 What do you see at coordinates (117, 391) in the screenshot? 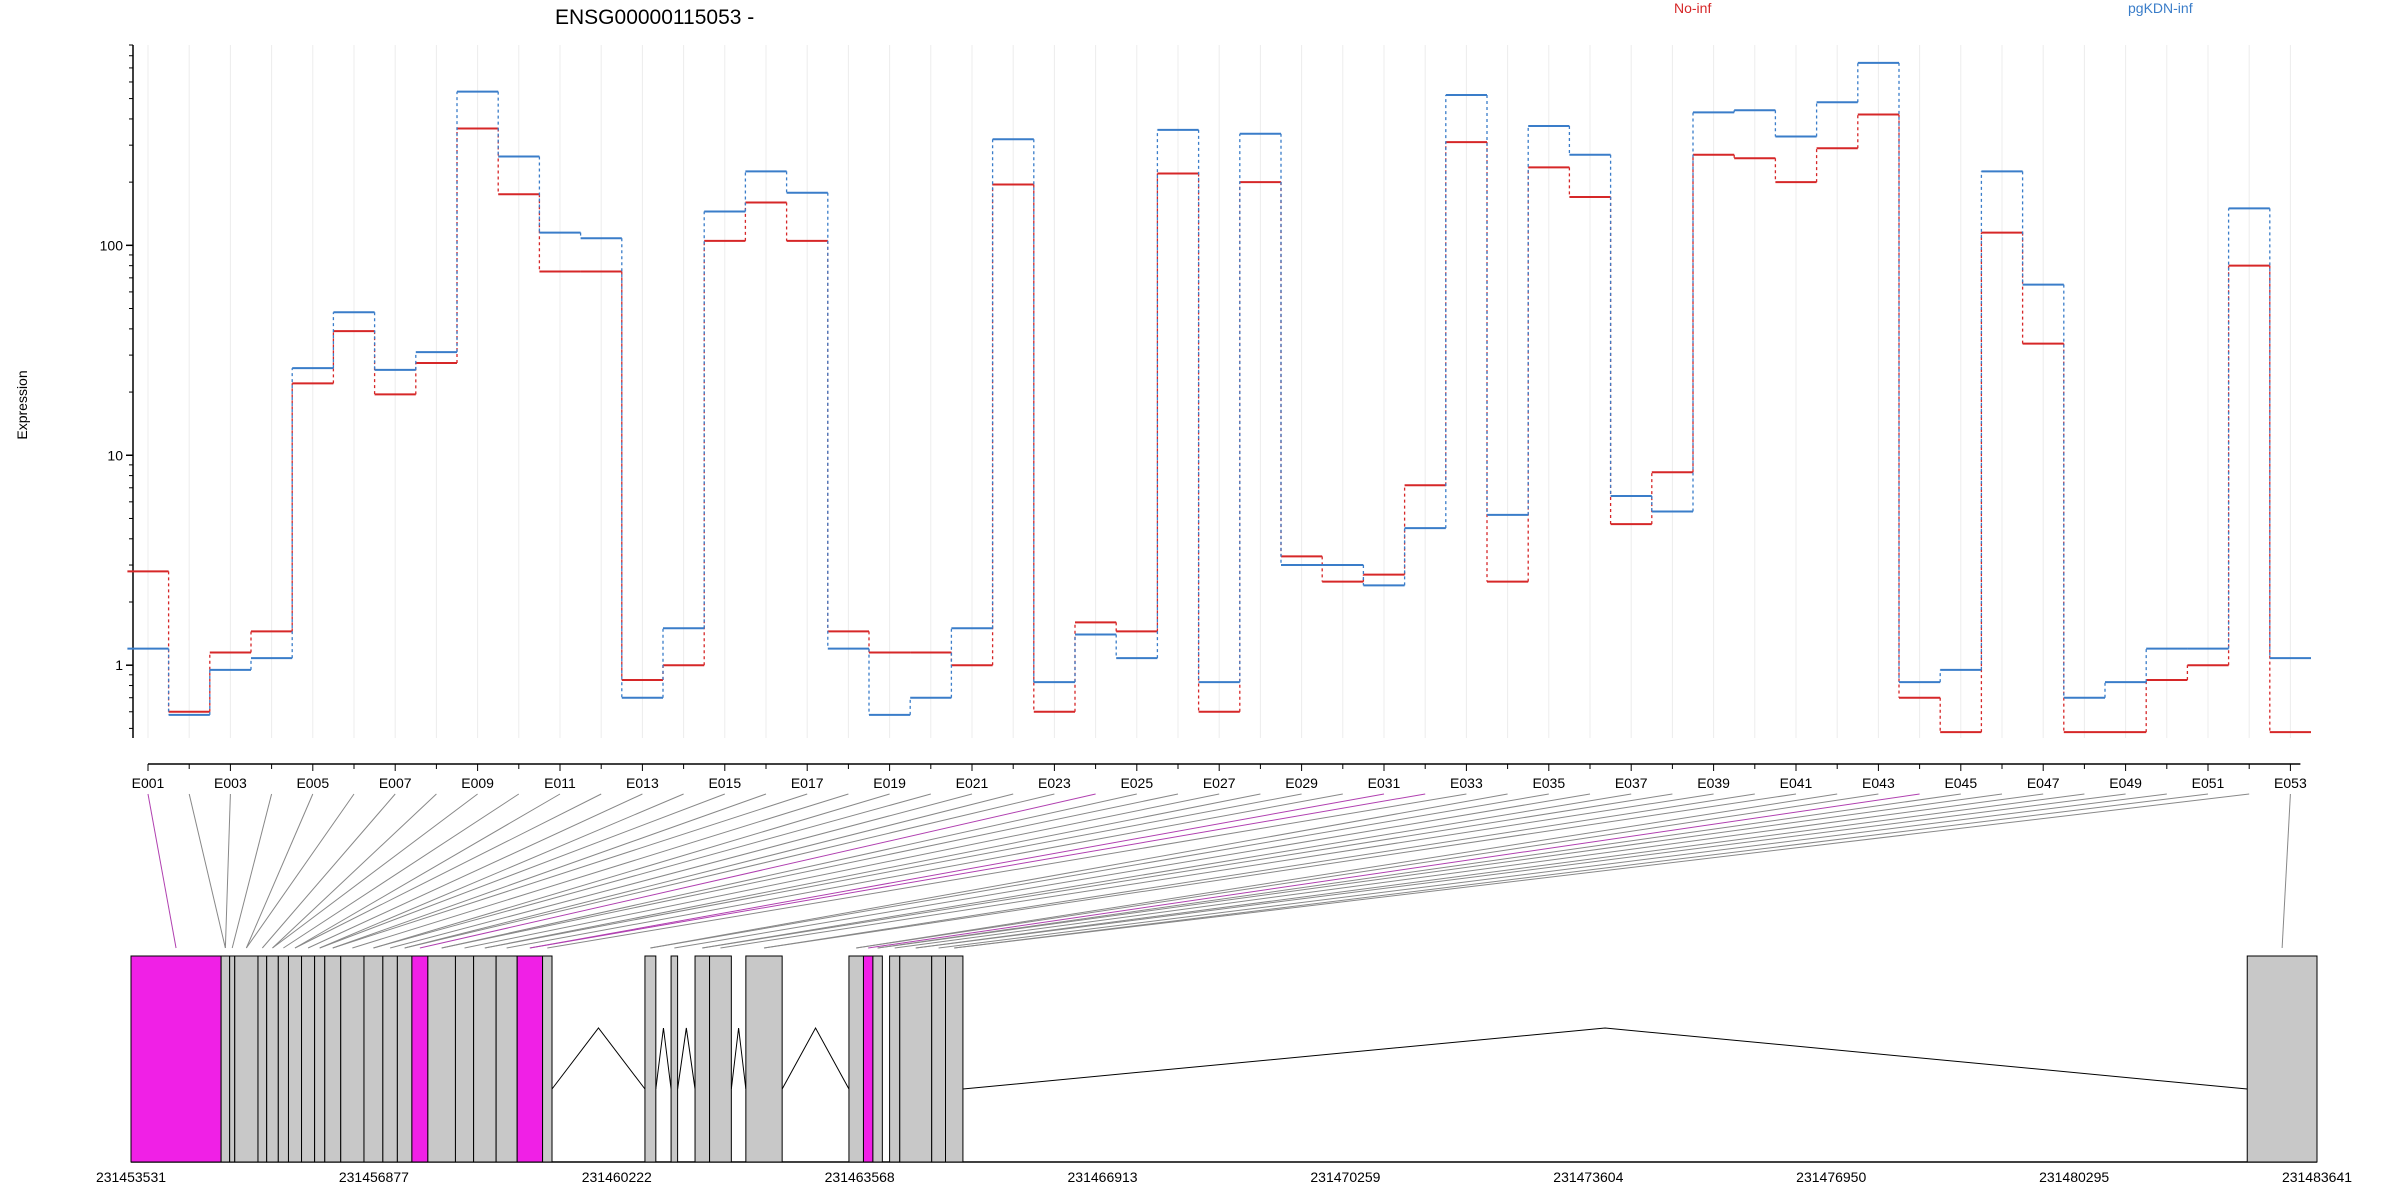
I see `y-axis: 1 10 100` at bounding box center [117, 391].